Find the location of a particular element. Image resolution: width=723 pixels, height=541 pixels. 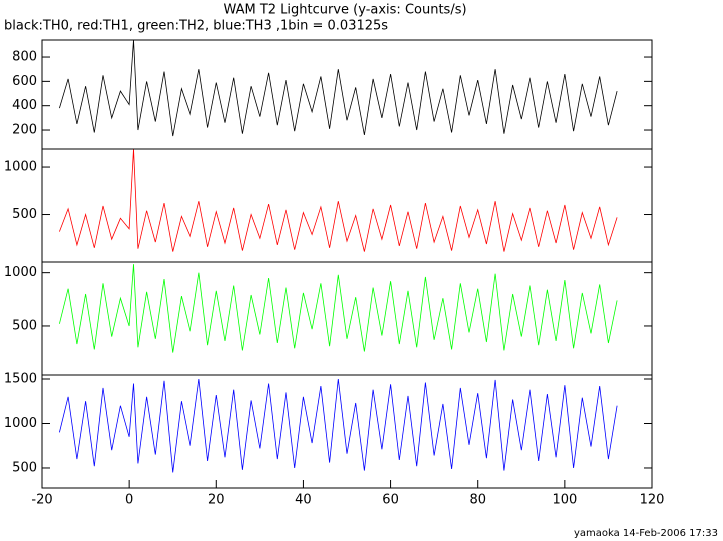

footer: yamaoka 14-Feb-2006 17:33 is located at coordinates (646, 533).